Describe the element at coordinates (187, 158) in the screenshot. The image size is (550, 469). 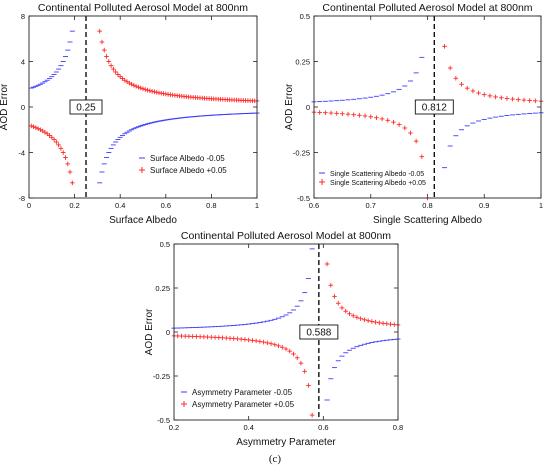
I see `legend-label: Surface Albedo -0.05` at that location.